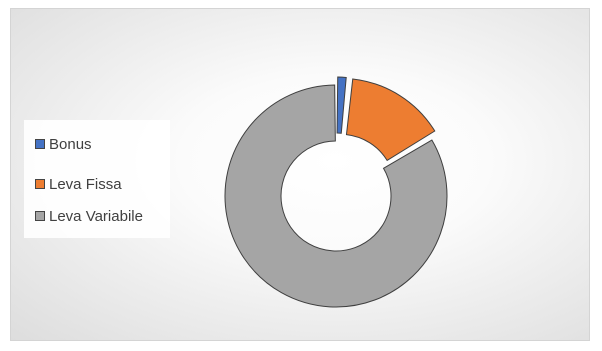  I want to click on legend-swatch-leva-variabile, so click(40, 216).